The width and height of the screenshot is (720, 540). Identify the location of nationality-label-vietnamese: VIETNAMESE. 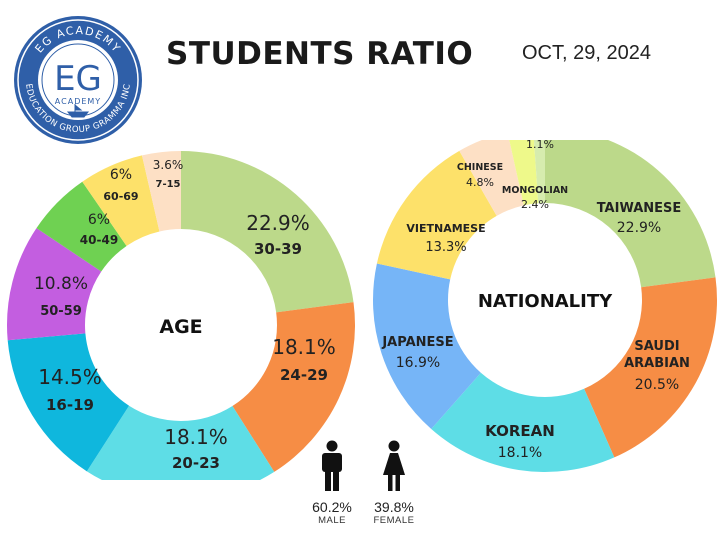
(445, 228).